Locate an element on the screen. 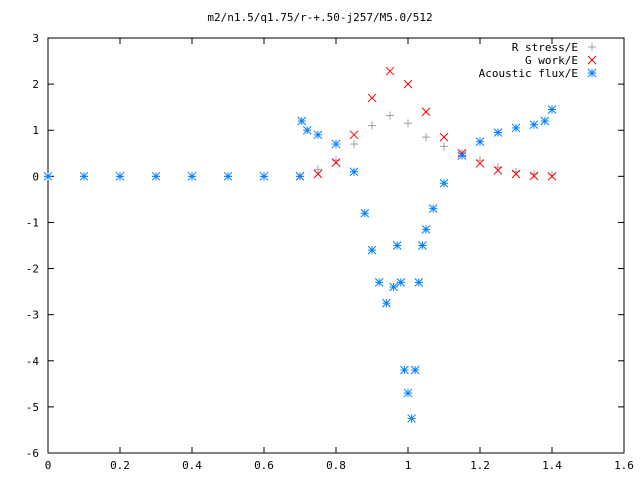  x-tick-label: 1.4 is located at coordinates (552, 465).